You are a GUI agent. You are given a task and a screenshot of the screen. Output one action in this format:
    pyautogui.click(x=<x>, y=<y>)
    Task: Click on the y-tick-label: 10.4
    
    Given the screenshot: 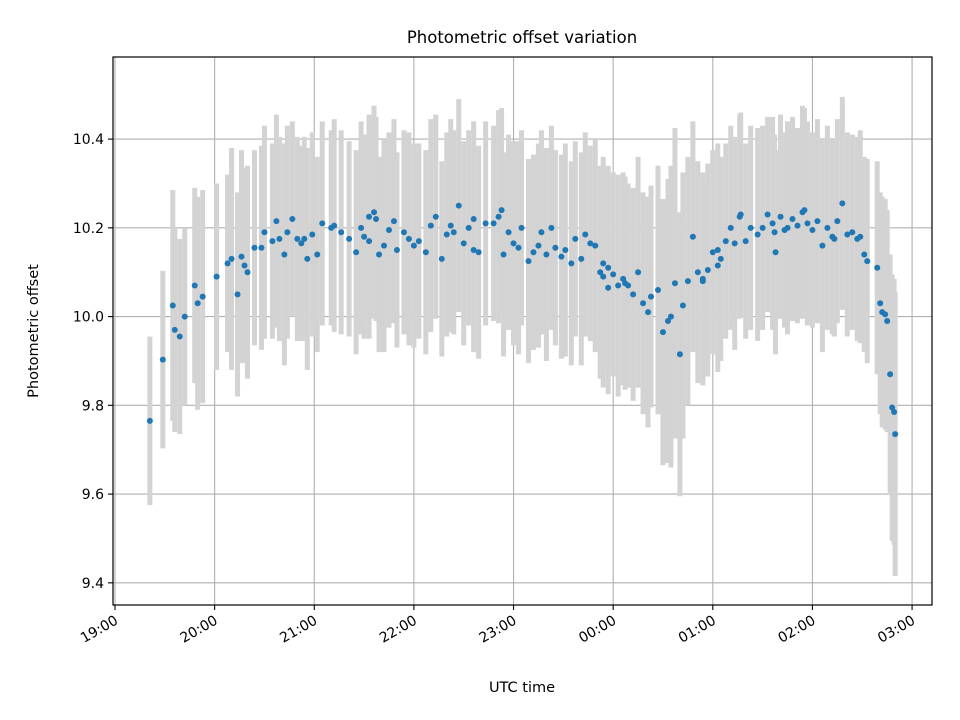 What is the action you would take?
    pyautogui.click(x=88, y=140)
    